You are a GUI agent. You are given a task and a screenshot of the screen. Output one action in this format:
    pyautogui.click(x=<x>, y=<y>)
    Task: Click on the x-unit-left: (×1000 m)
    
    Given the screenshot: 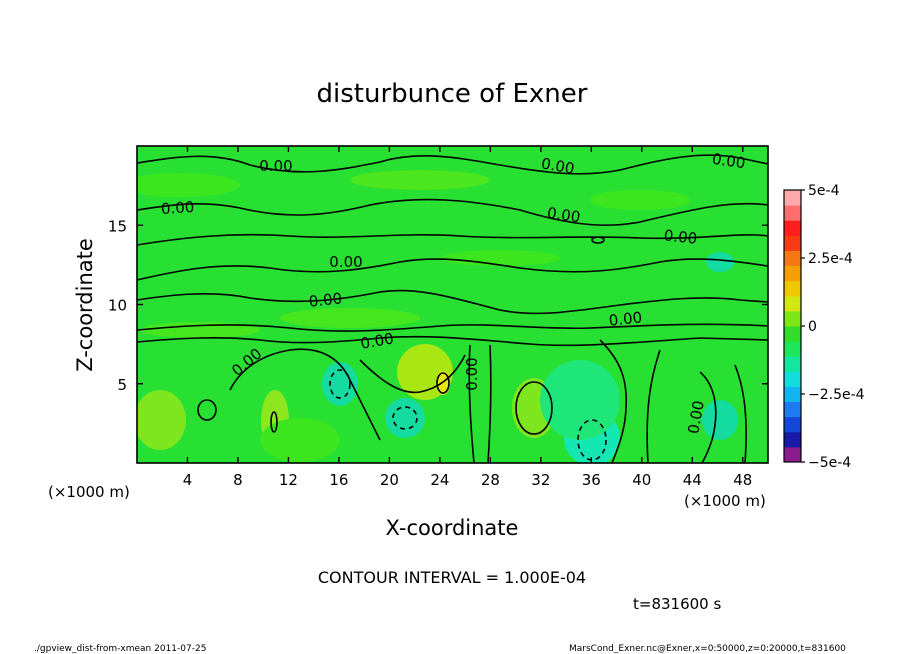 What is the action you would take?
    pyautogui.click(x=89, y=492)
    